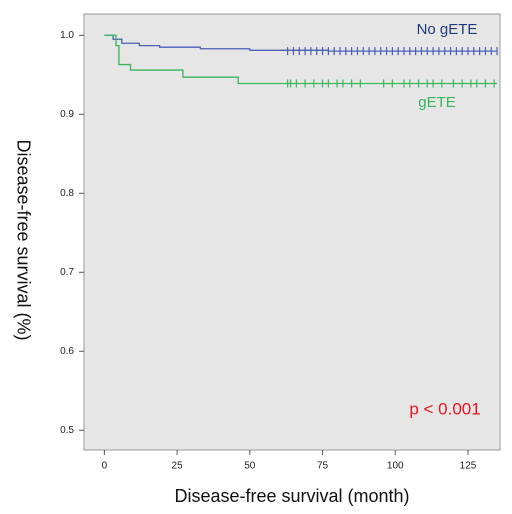 The width and height of the screenshot is (512, 514). What do you see at coordinates (468, 466) in the screenshot?
I see `x-tick-label: 125` at bounding box center [468, 466].